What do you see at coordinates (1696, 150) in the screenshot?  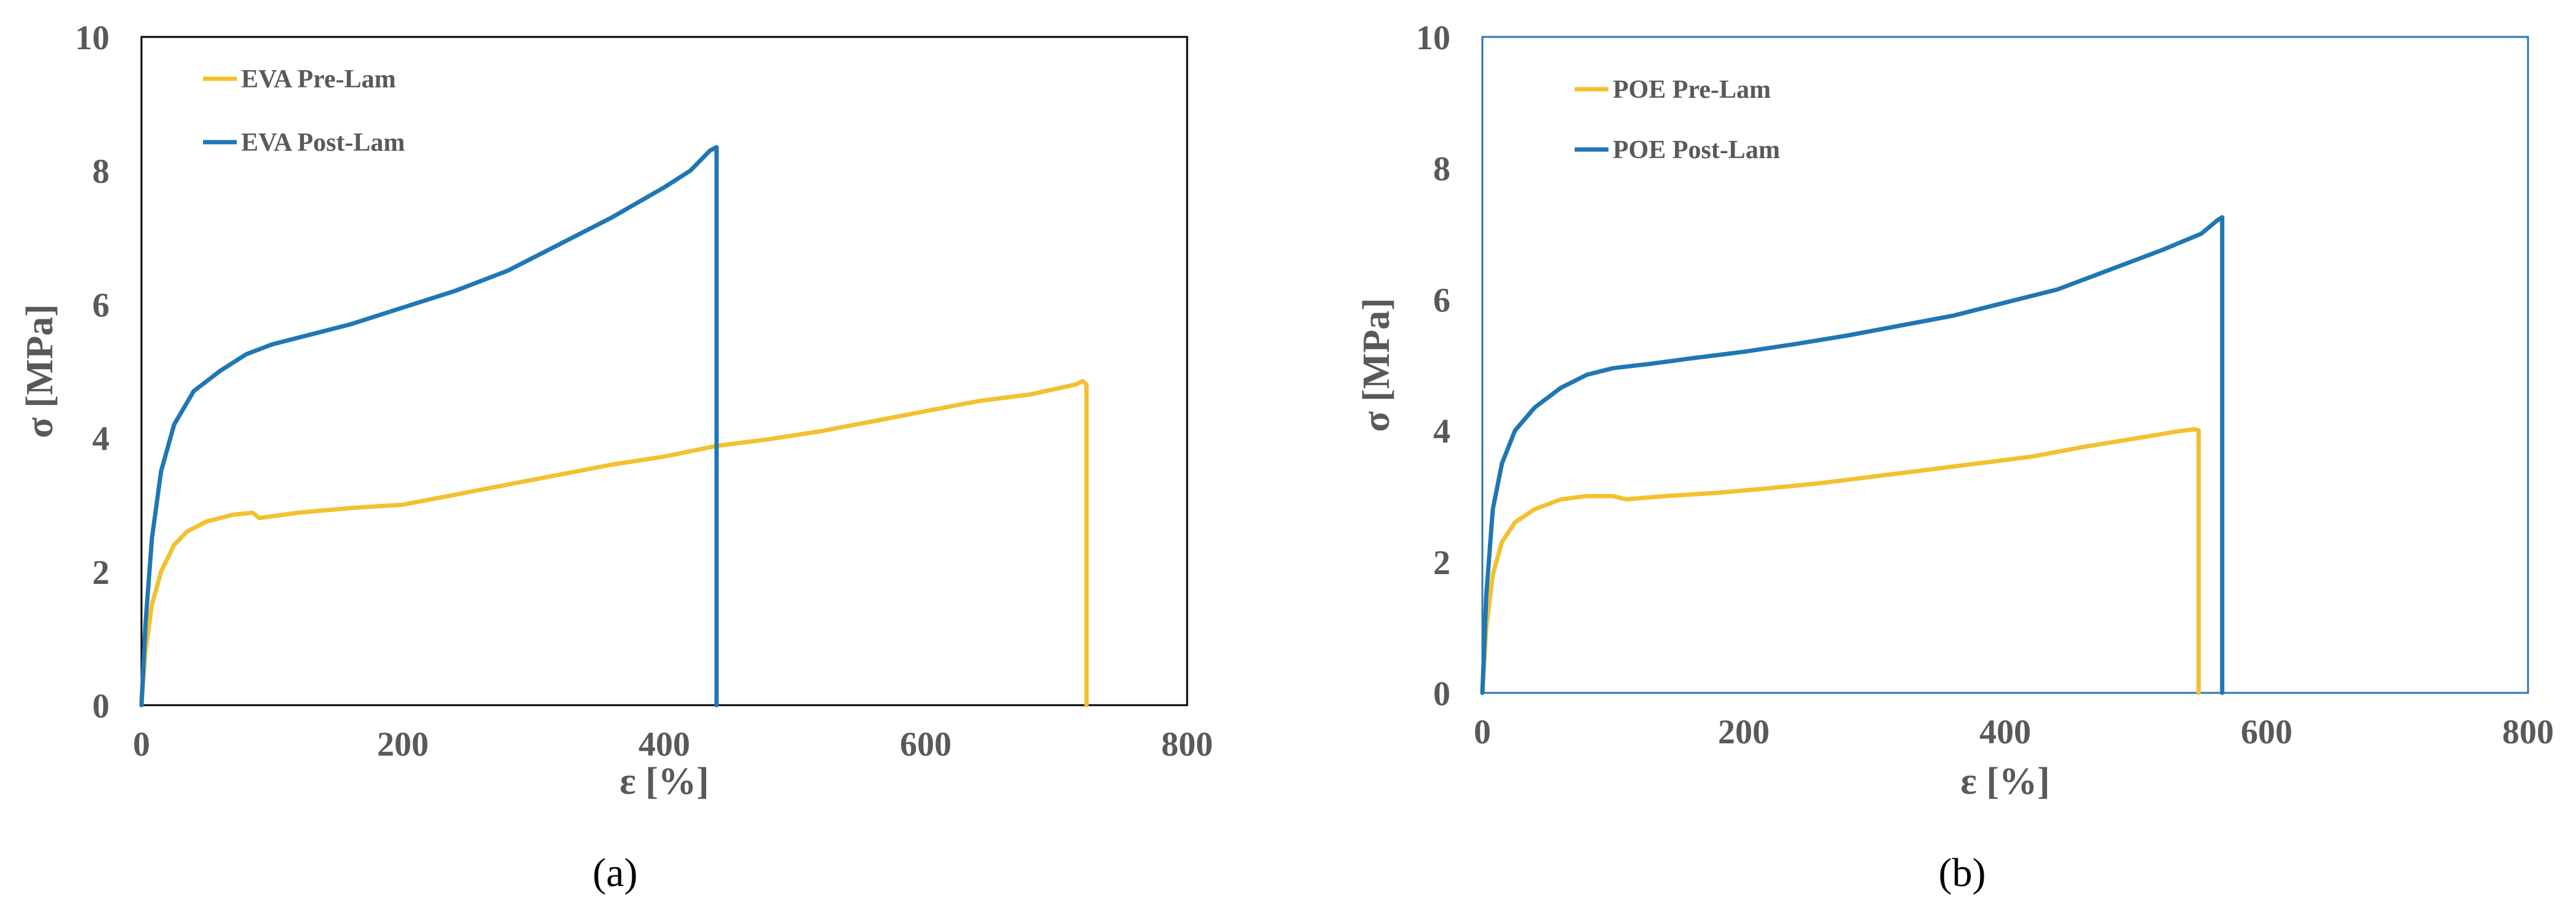 I see `legend-entry: POE Post-Lam` at bounding box center [1696, 150].